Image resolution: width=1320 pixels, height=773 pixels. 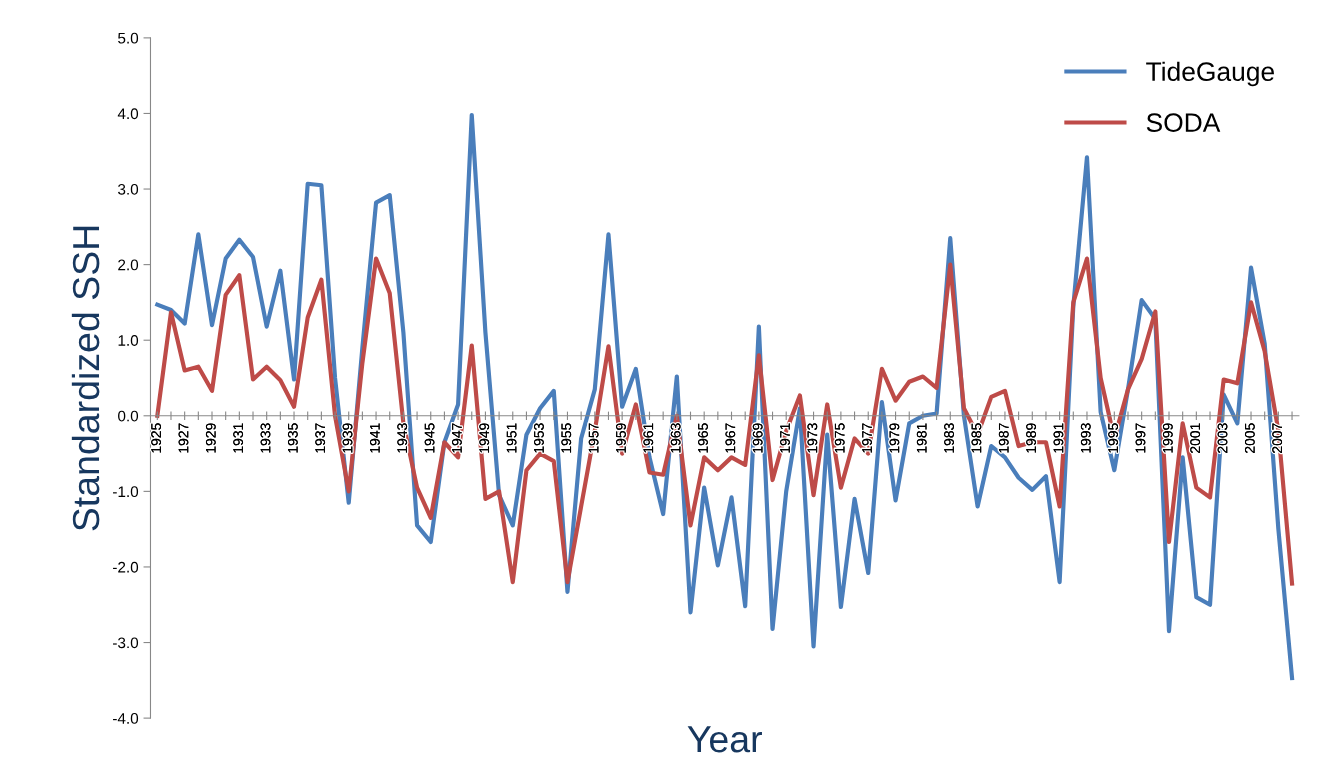 I want to click on y-tick-label: 4.0, so click(x=128, y=114).